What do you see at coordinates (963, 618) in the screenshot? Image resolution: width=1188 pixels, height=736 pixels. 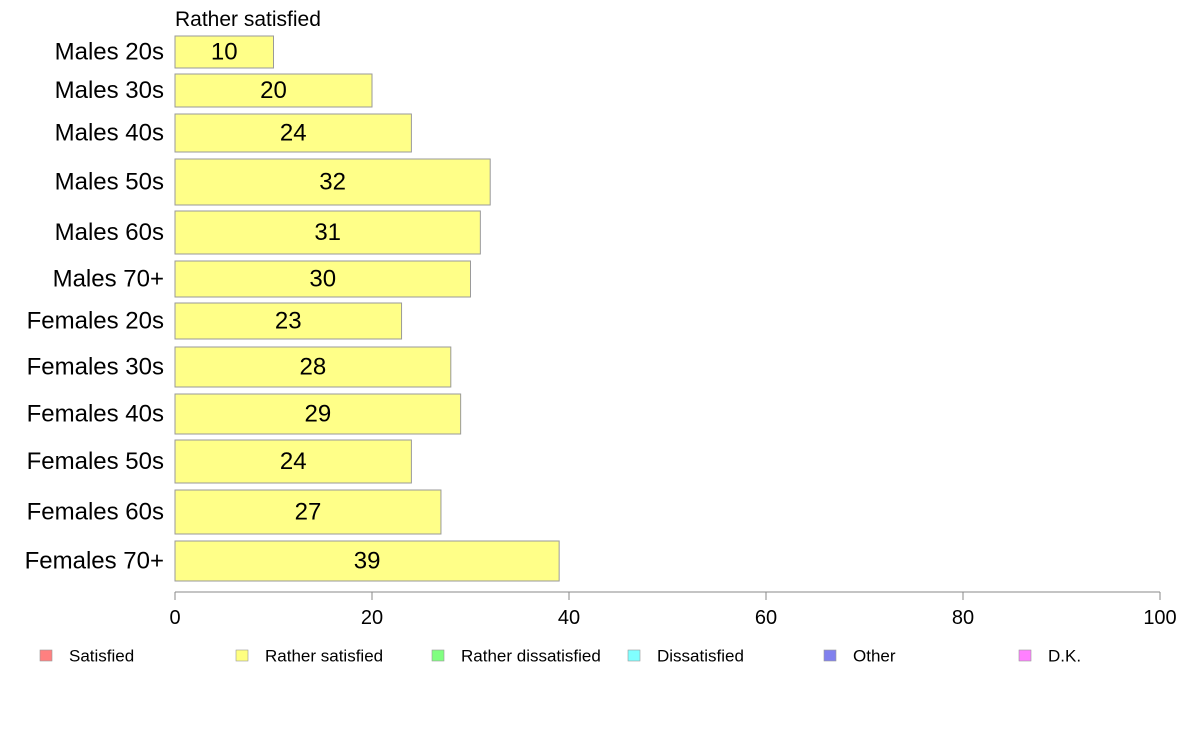 I see `x-tick-label: 80` at bounding box center [963, 618].